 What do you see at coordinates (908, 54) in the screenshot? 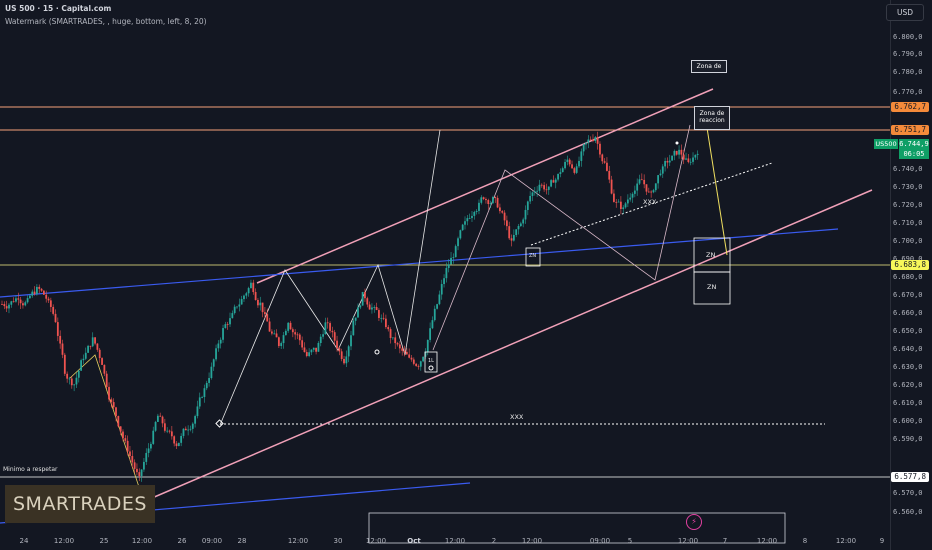
I see `price-tick: 6.790,0` at bounding box center [908, 54].